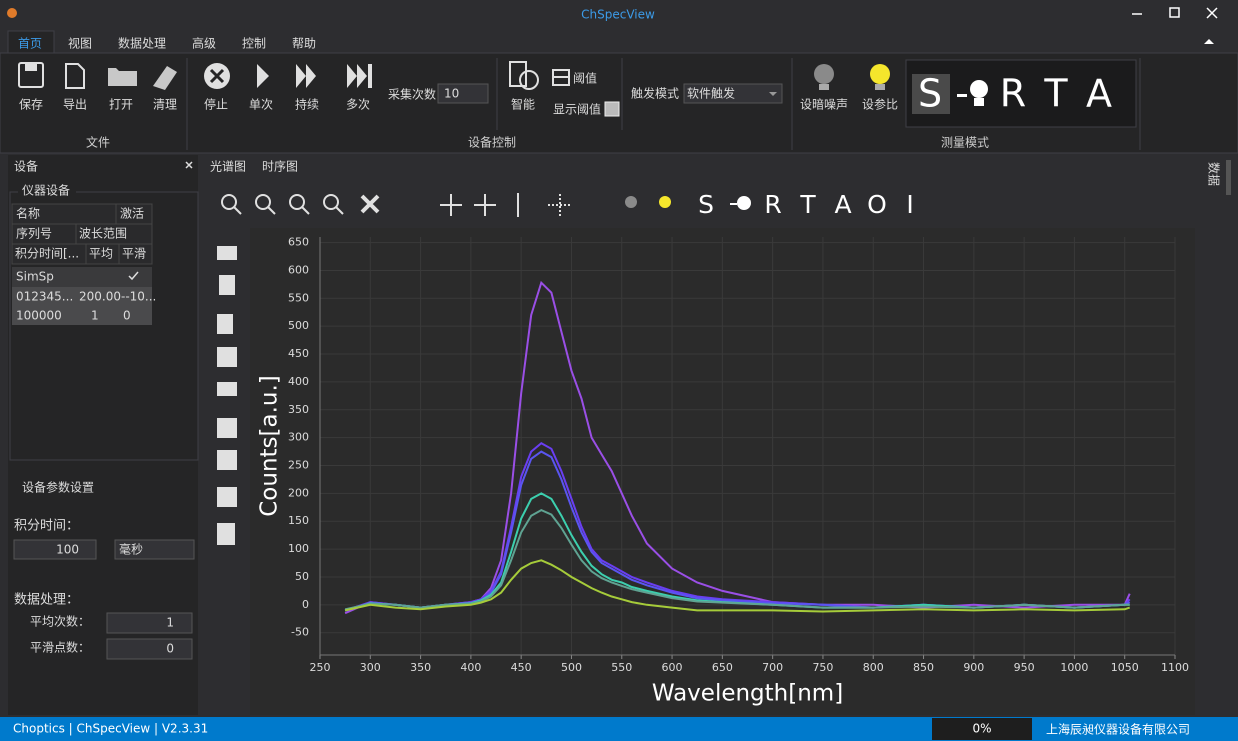 The width and height of the screenshot is (1238, 741). I want to click on mode-selected, so click(931, 94).